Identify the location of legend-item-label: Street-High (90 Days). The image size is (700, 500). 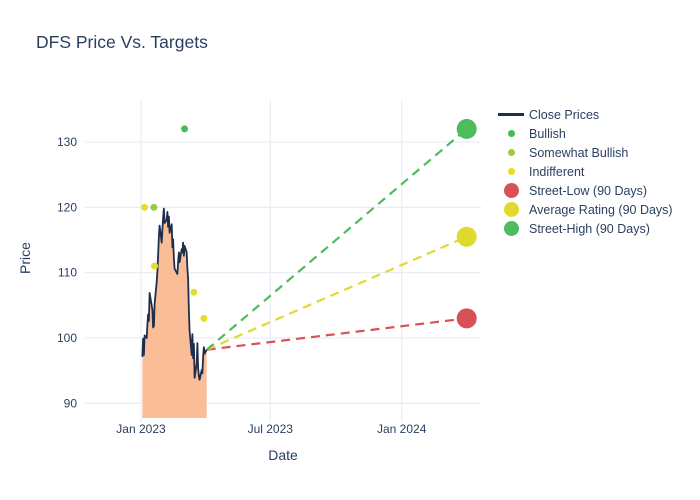
(589, 228).